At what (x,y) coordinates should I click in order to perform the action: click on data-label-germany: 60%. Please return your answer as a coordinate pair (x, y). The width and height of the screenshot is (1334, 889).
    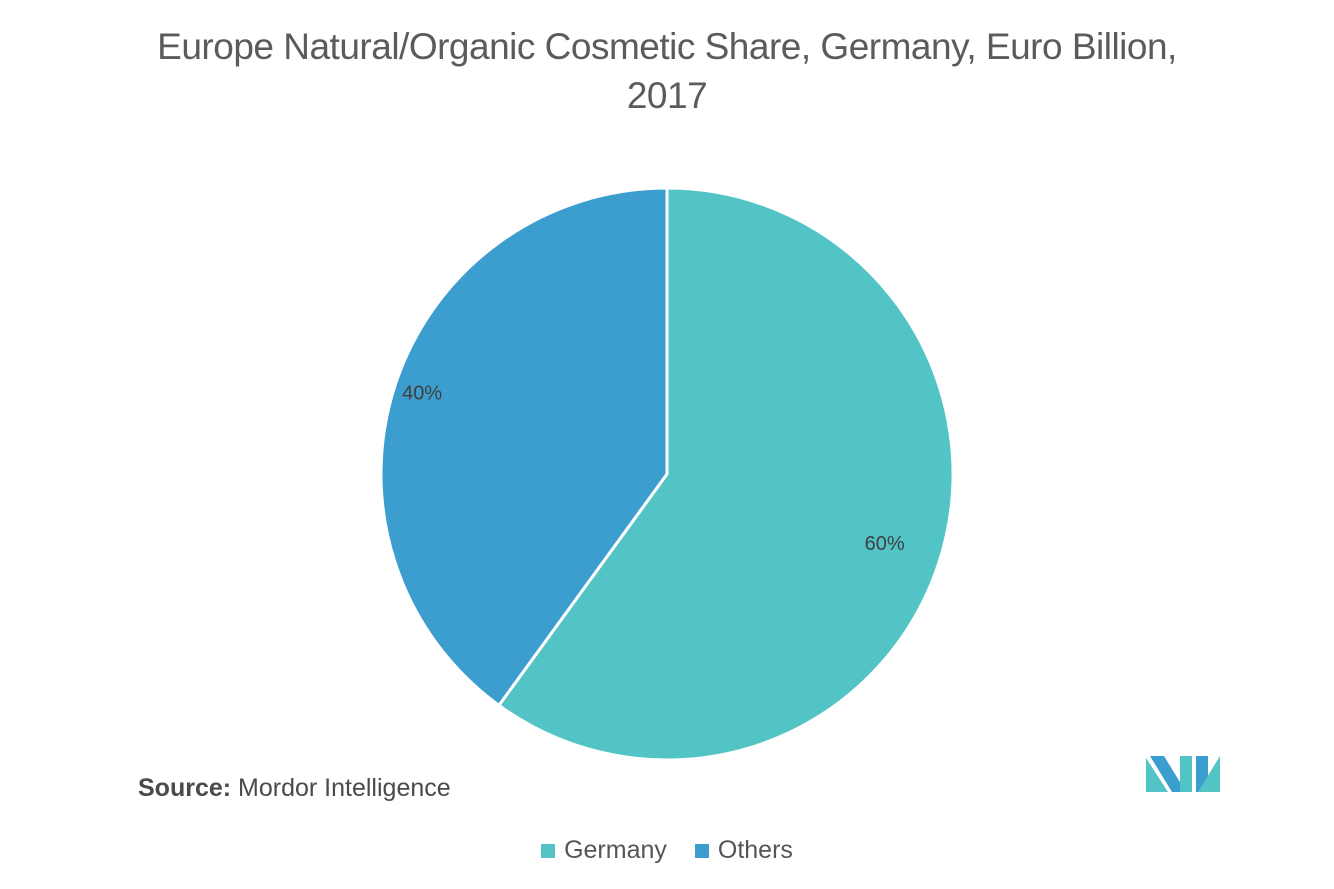
    Looking at the image, I should click on (885, 544).